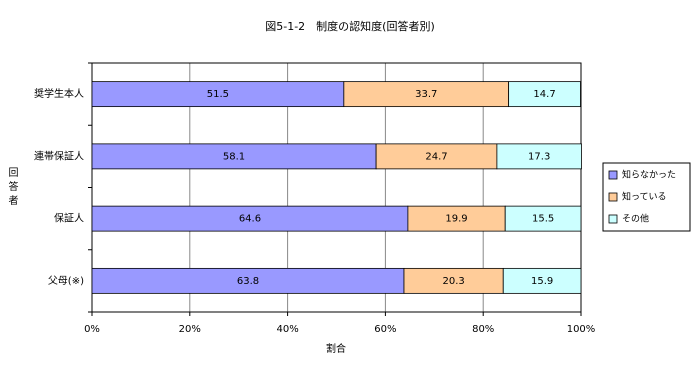 The height and width of the screenshot is (370, 700). I want to click on legend-label: その他, so click(635, 219).